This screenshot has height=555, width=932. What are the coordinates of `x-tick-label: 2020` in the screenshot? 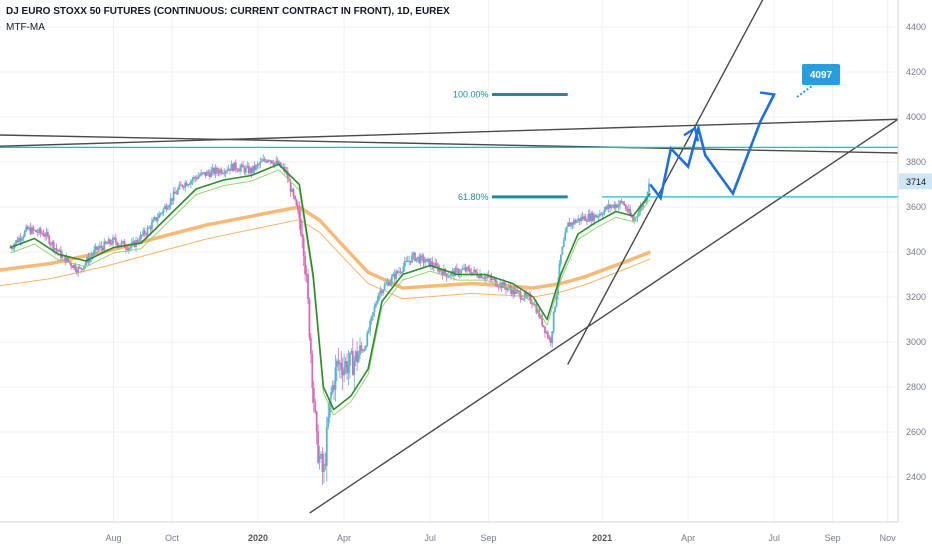 It's located at (258, 538).